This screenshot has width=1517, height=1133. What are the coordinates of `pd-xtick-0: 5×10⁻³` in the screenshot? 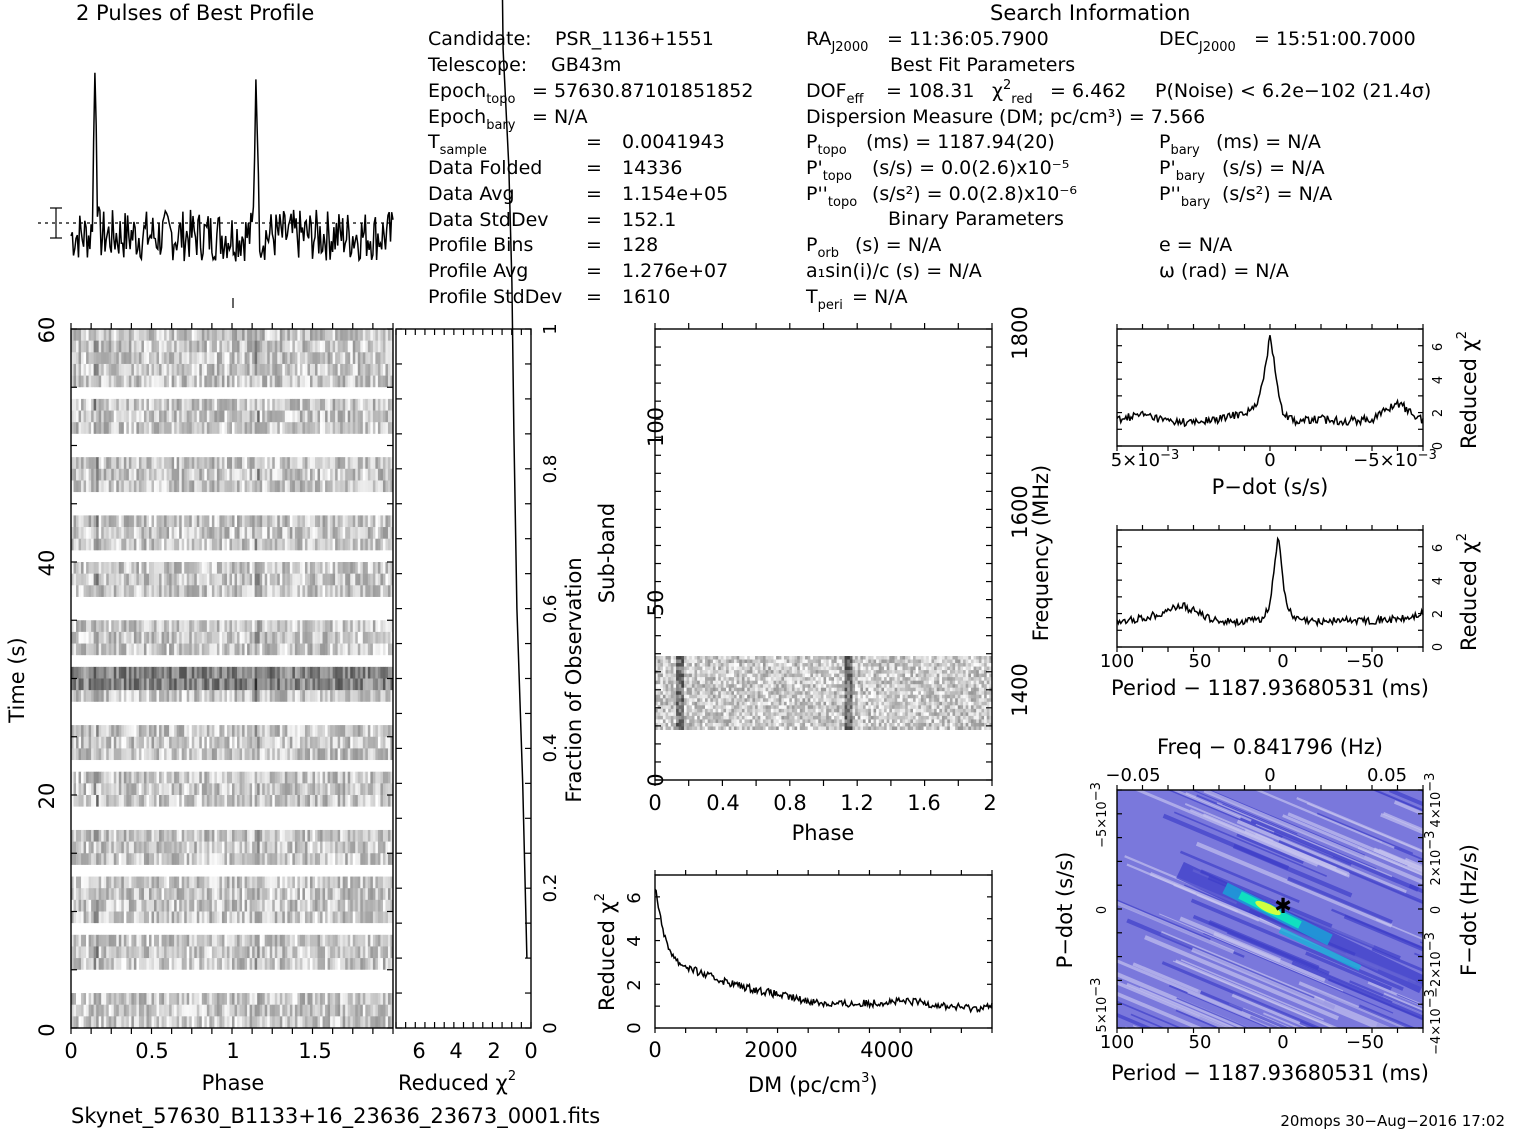 It's located at (1145, 459).